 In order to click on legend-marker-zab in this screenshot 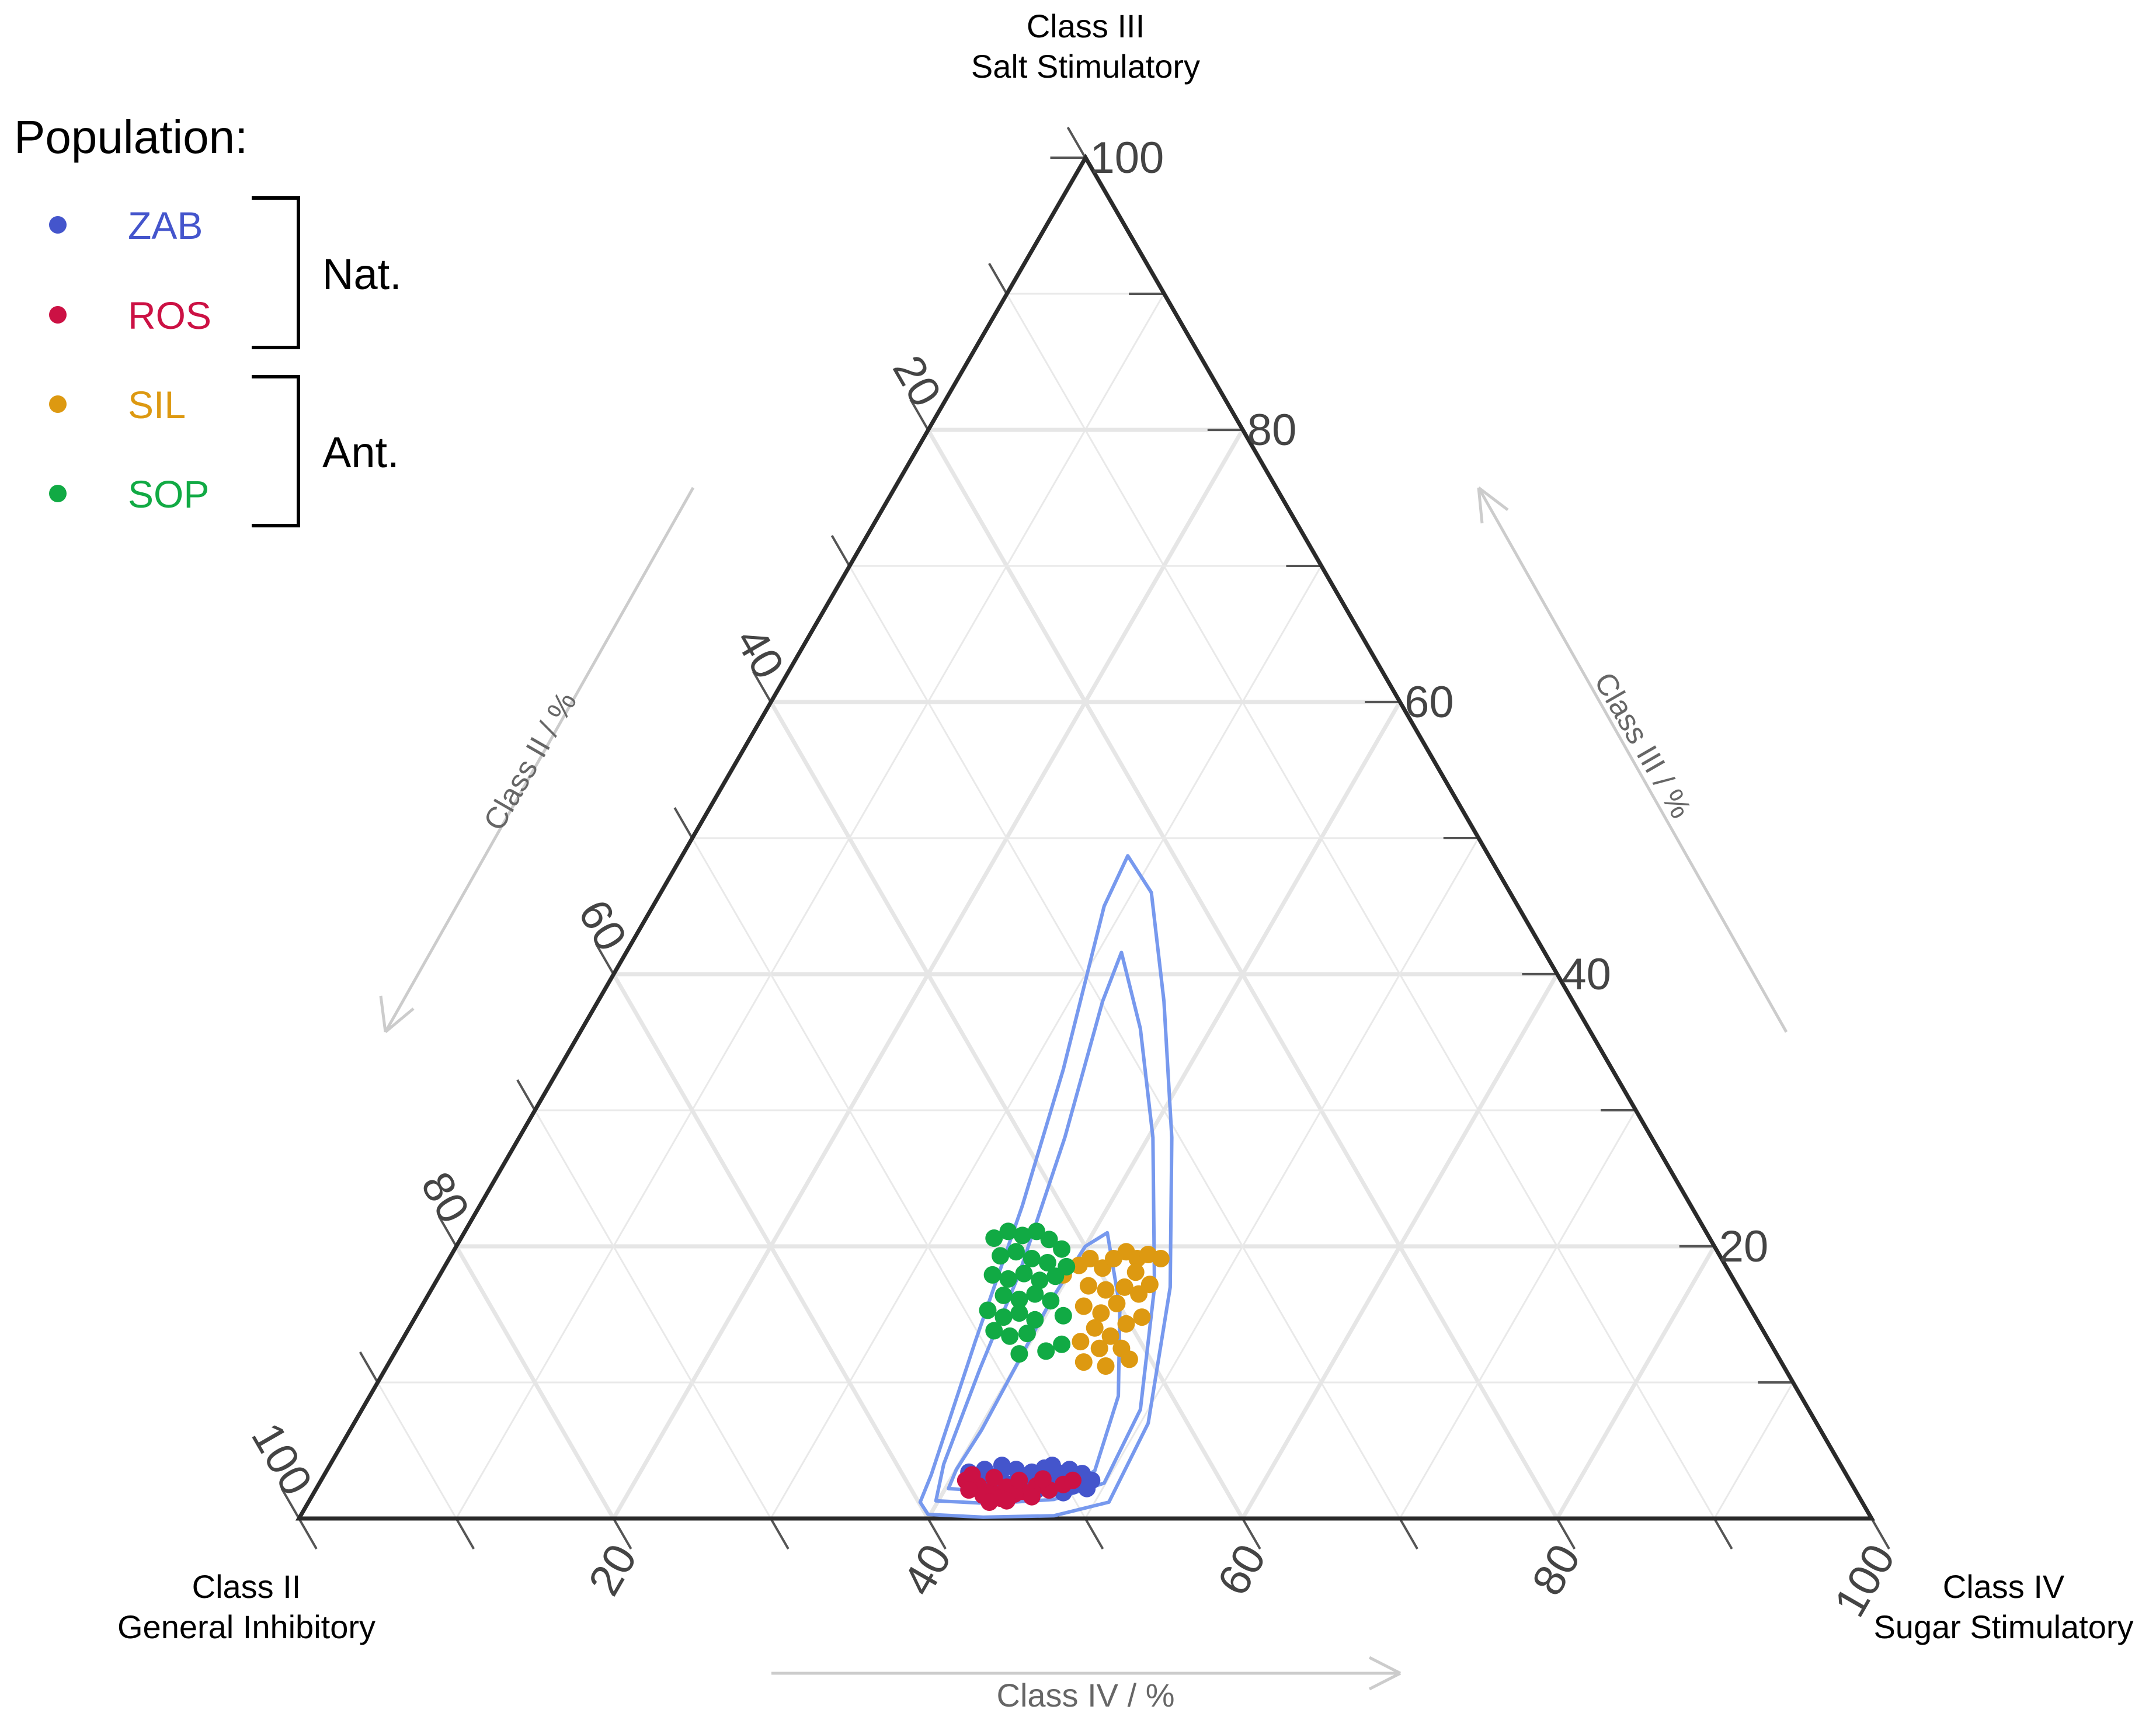, I will do `click(58, 225)`.